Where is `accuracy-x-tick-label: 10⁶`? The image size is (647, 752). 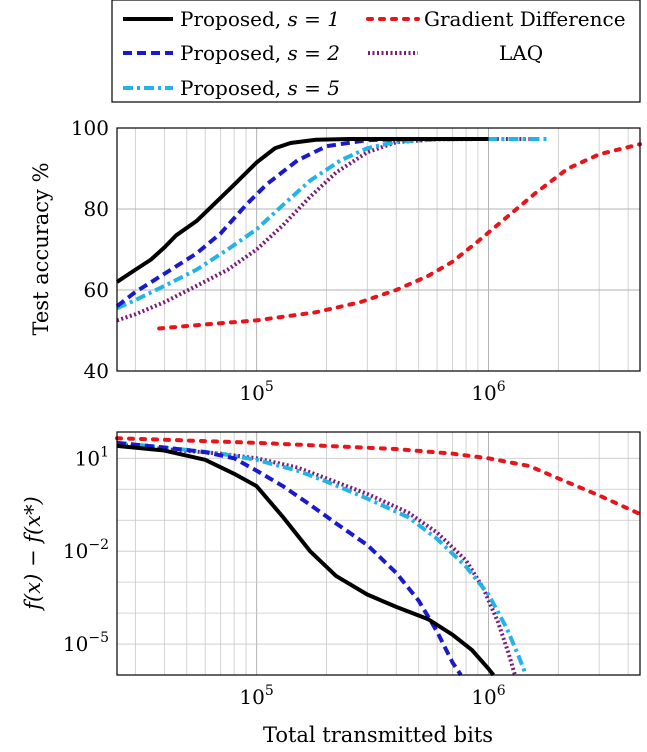 accuracy-x-tick-label: 10⁶ is located at coordinates (488, 392).